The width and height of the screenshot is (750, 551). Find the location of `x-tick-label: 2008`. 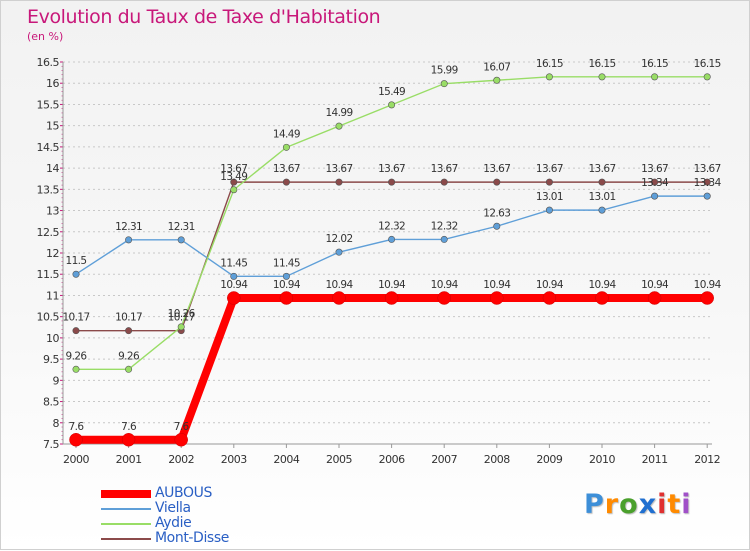

x-tick-label: 2008 is located at coordinates (497, 459).